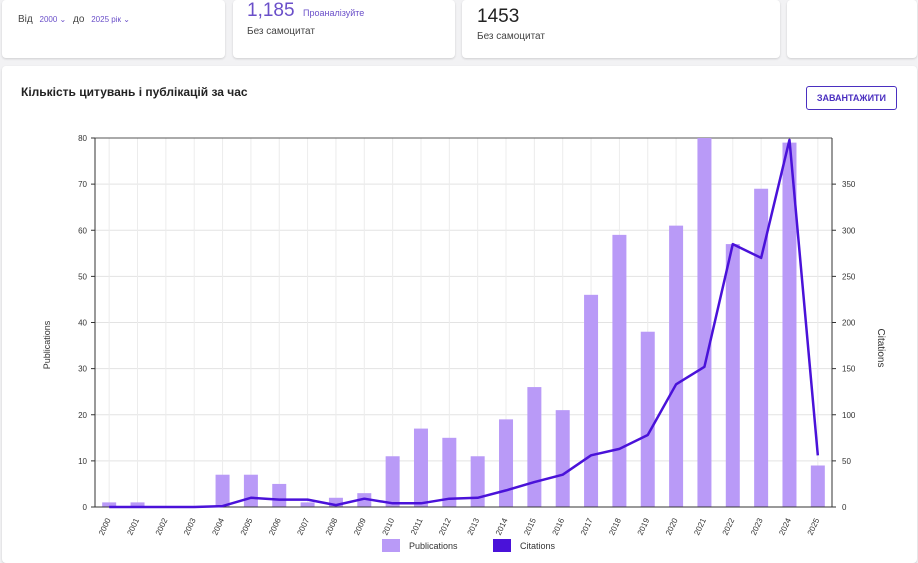 The height and width of the screenshot is (563, 918). What do you see at coordinates (391, 545) in the screenshot?
I see `legend-swatch-publications` at bounding box center [391, 545].